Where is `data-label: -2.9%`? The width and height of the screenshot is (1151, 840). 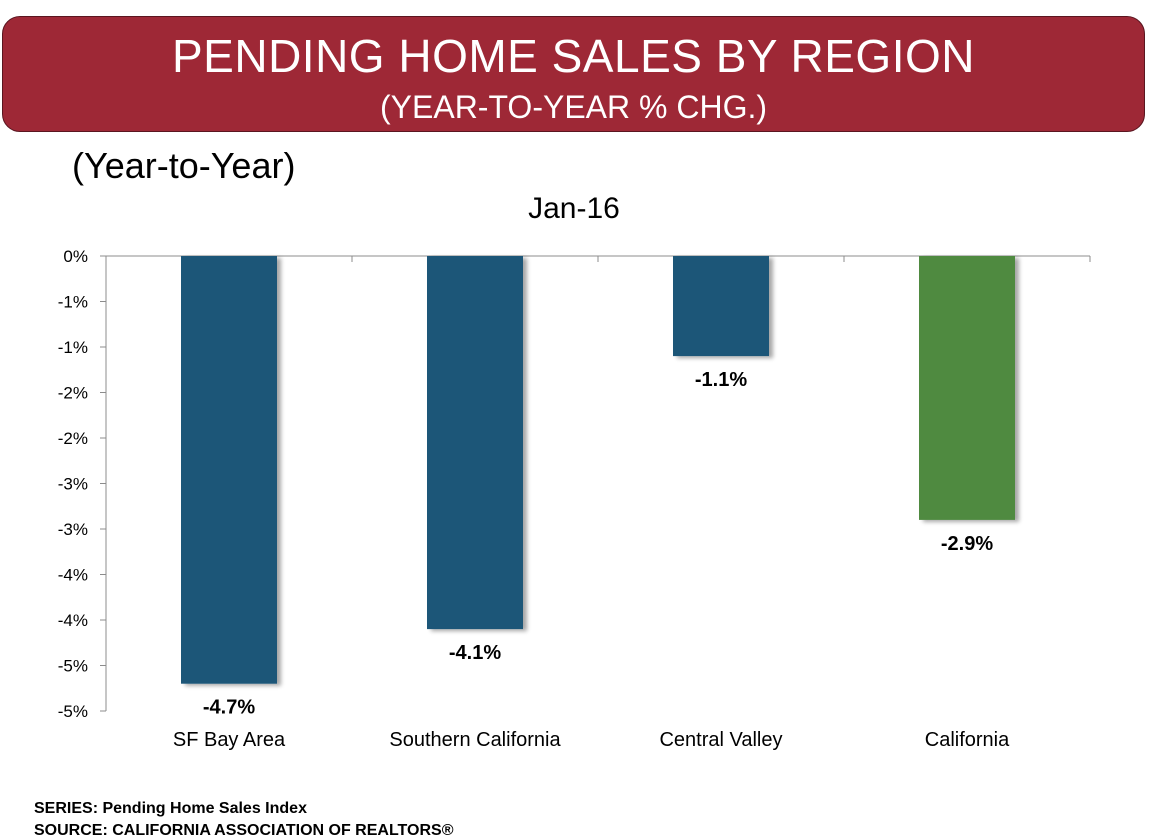 data-label: -2.9% is located at coordinates (967, 544).